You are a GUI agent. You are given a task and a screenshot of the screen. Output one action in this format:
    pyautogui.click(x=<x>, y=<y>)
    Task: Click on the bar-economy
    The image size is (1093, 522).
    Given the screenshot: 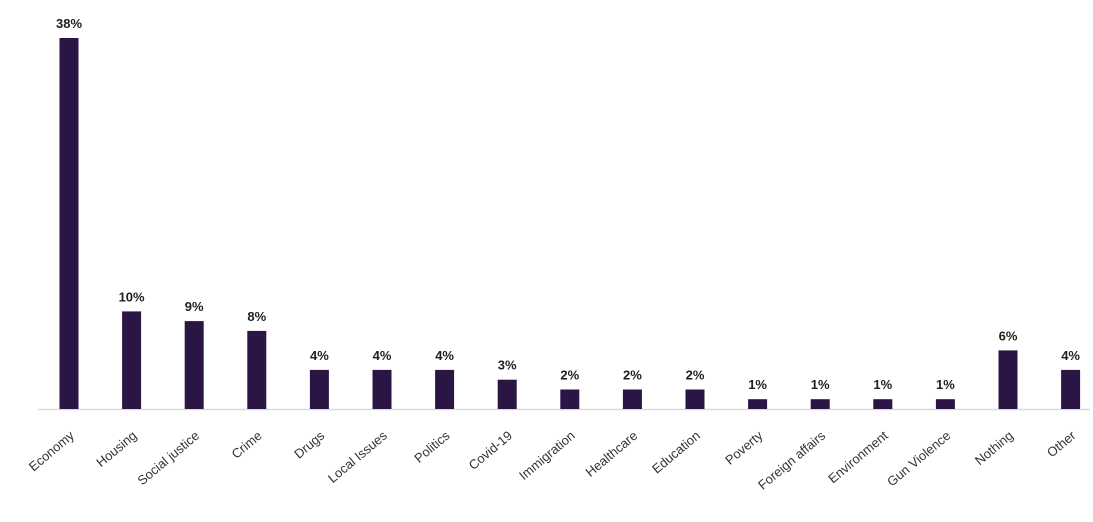 What is the action you would take?
    pyautogui.click(x=69, y=223)
    